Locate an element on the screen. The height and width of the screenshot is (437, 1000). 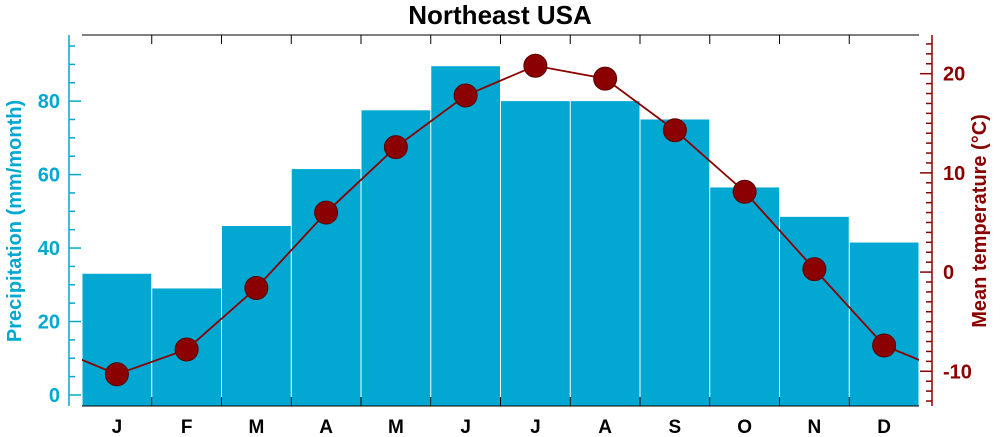
y-right-tick-label-0: 0 is located at coordinates (948, 273).